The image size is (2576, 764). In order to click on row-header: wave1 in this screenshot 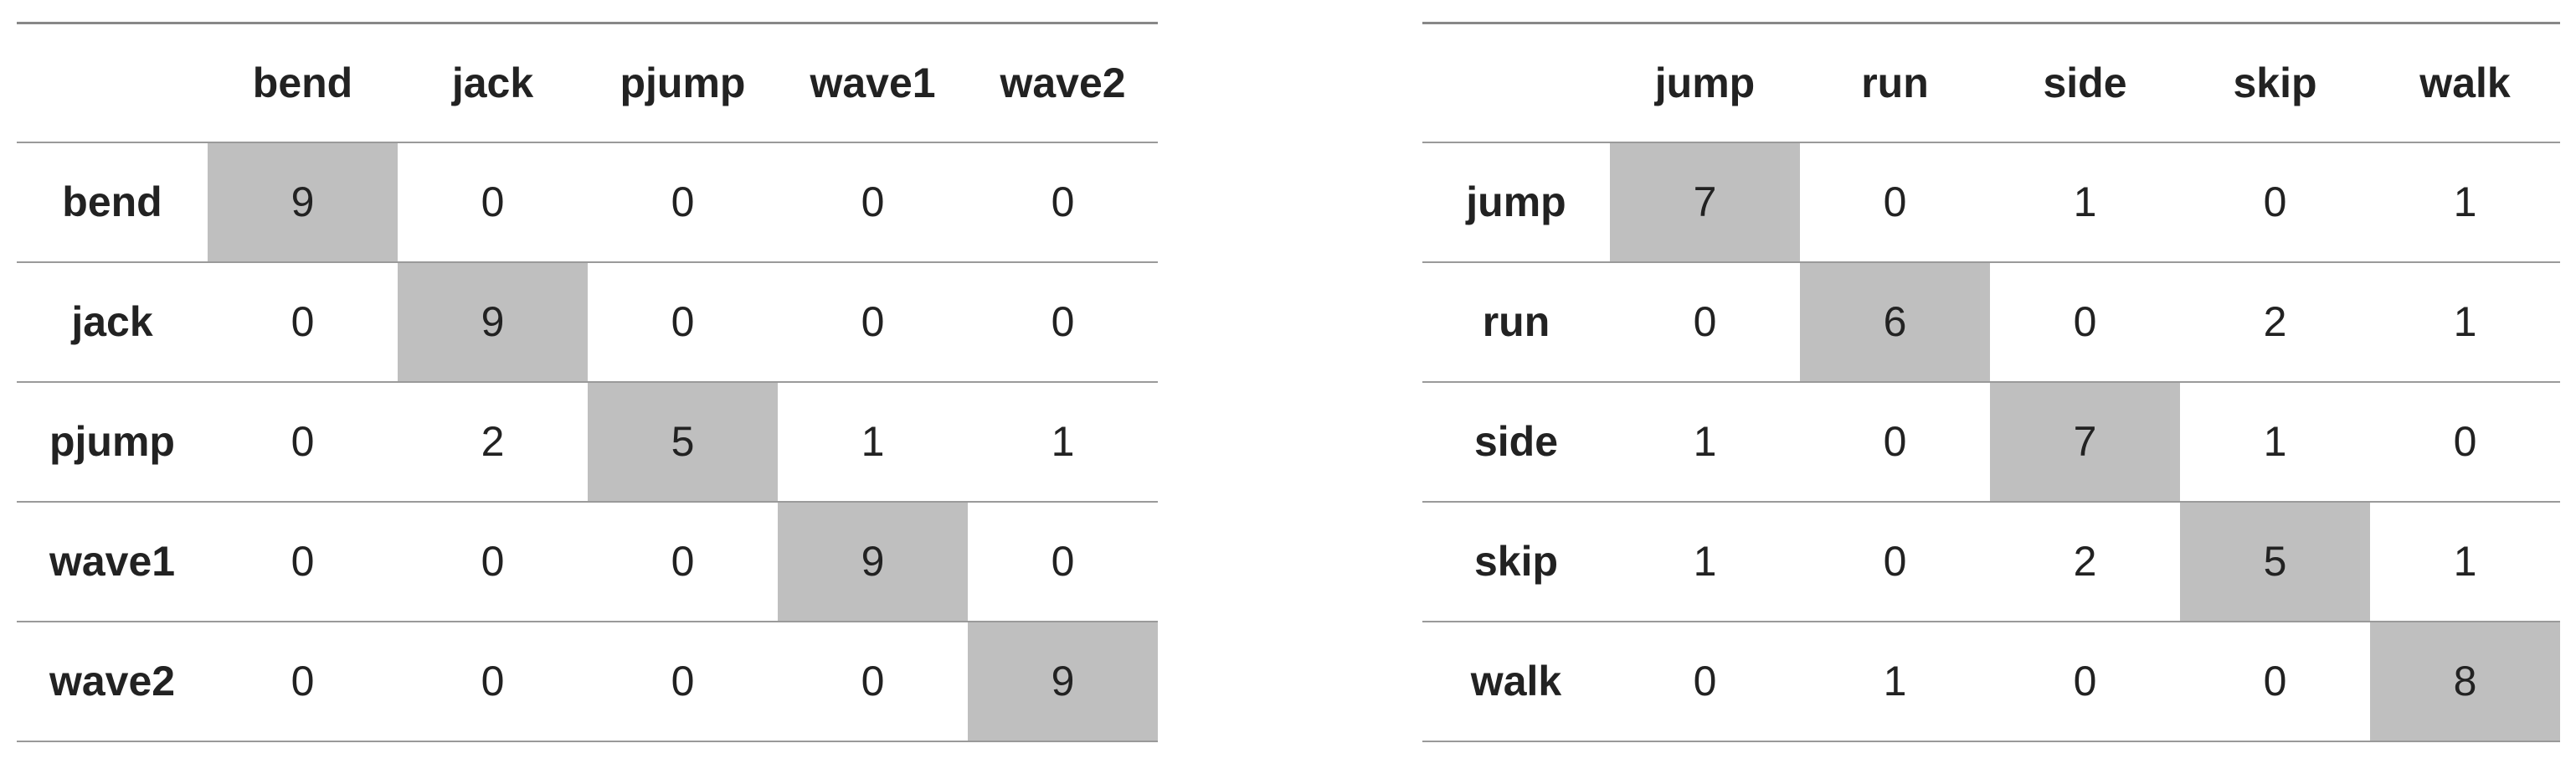, I will do `click(112, 561)`.